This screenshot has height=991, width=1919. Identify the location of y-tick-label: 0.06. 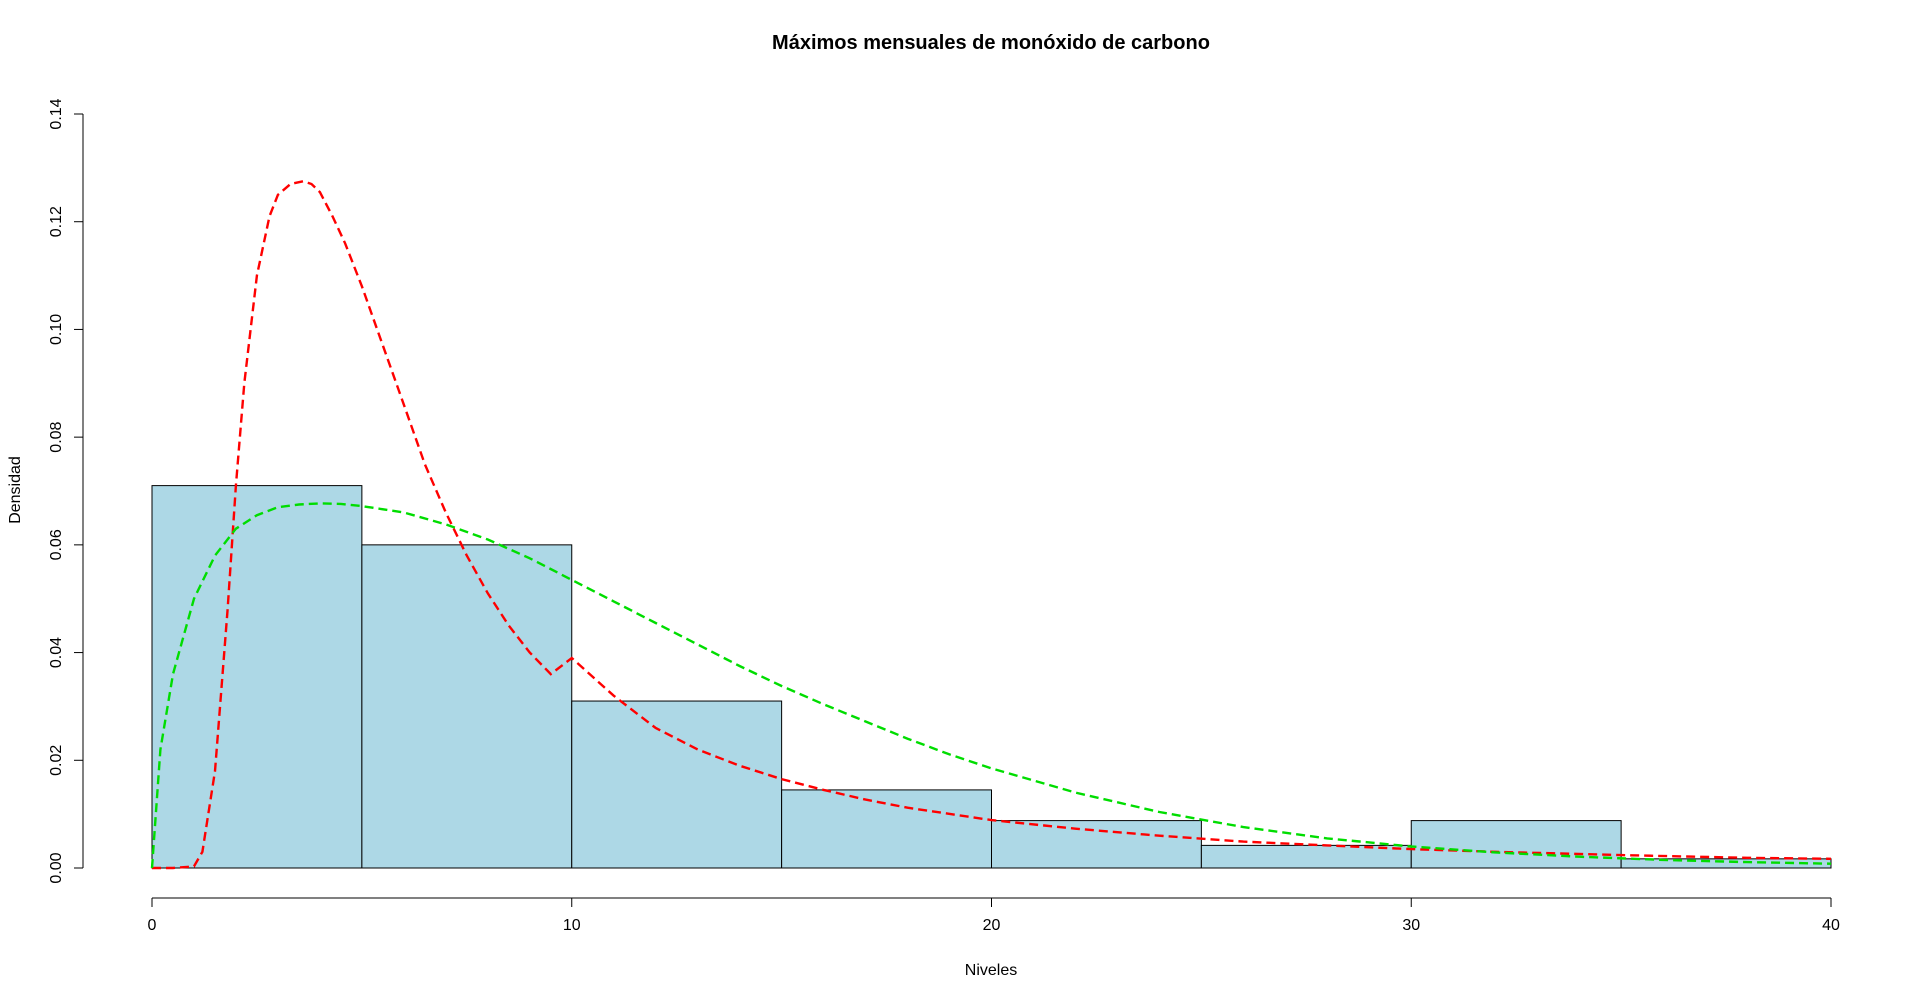
(56, 544).